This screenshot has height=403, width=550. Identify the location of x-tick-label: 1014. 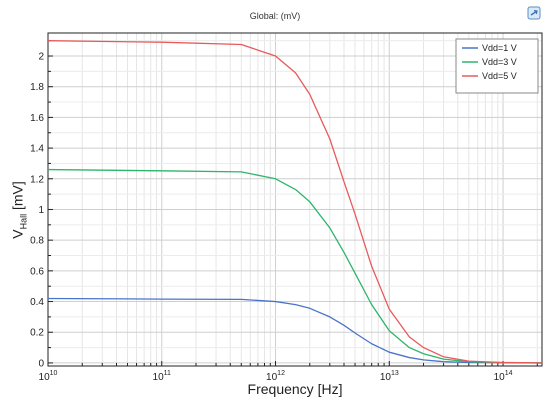
(503, 376).